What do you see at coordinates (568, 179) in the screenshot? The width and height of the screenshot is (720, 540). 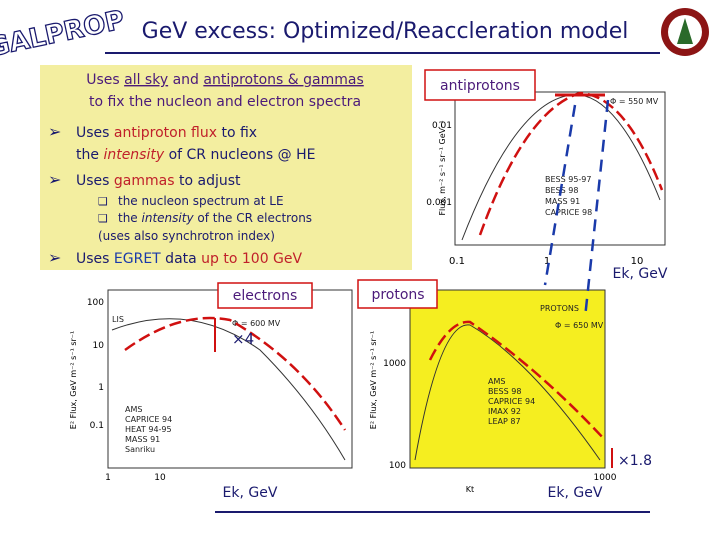 I see `legend-entry: BESS 95-97` at bounding box center [568, 179].